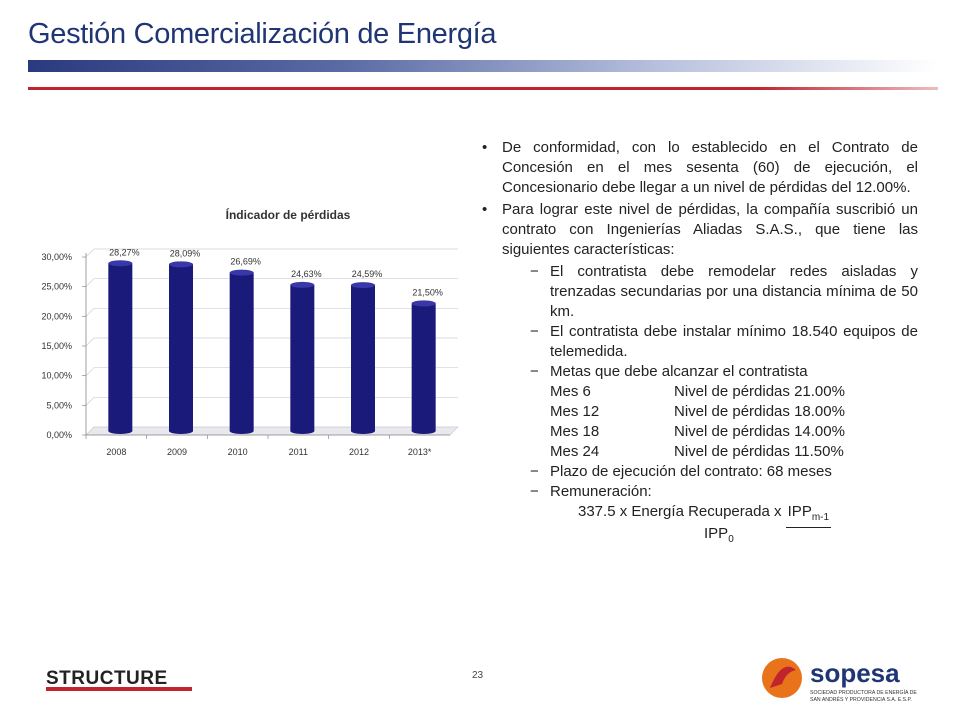 Image resolution: width=960 pixels, height=720 pixels. Describe the element at coordinates (483, 88) in the screenshot. I see `title-redline` at that location.